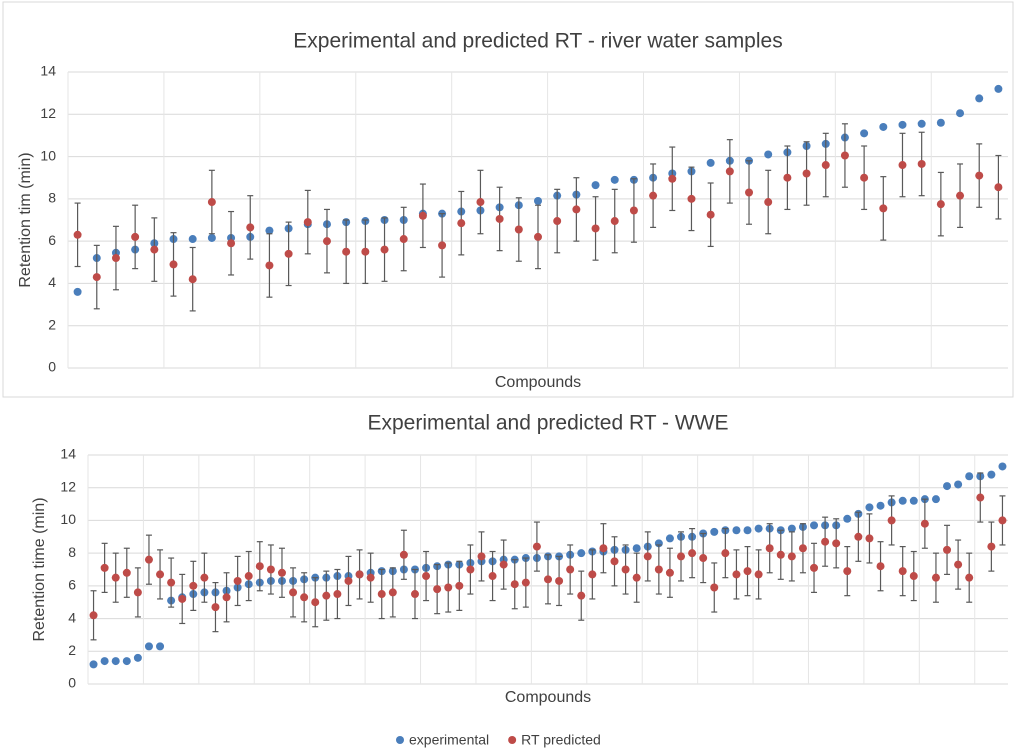 The height and width of the screenshot is (751, 1016). What do you see at coordinates (52, 324) in the screenshot?
I see `y-tick-label: 2` at bounding box center [52, 324].